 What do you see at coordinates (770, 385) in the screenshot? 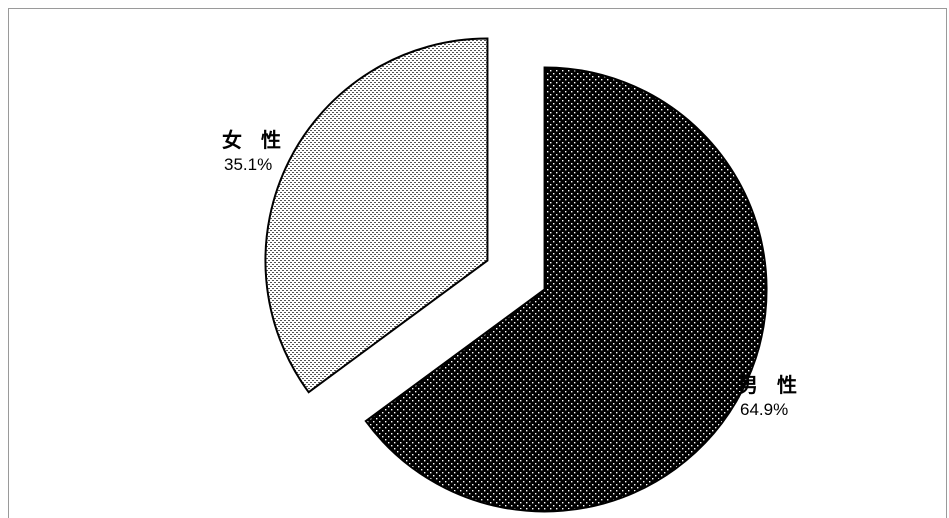
I see `label-male-name: 男 性` at bounding box center [770, 385].